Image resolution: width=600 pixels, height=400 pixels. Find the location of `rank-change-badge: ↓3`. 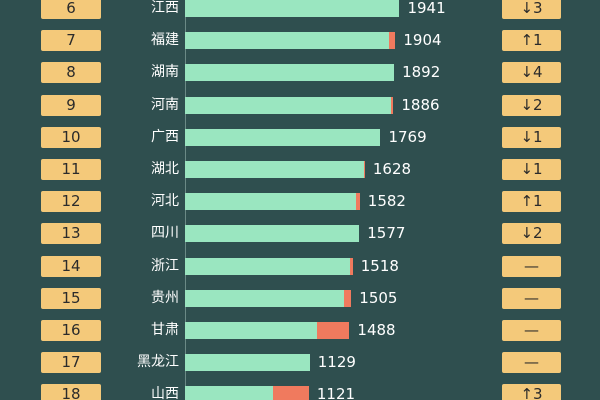

rank-change-badge: ↓3 is located at coordinates (531, 9).